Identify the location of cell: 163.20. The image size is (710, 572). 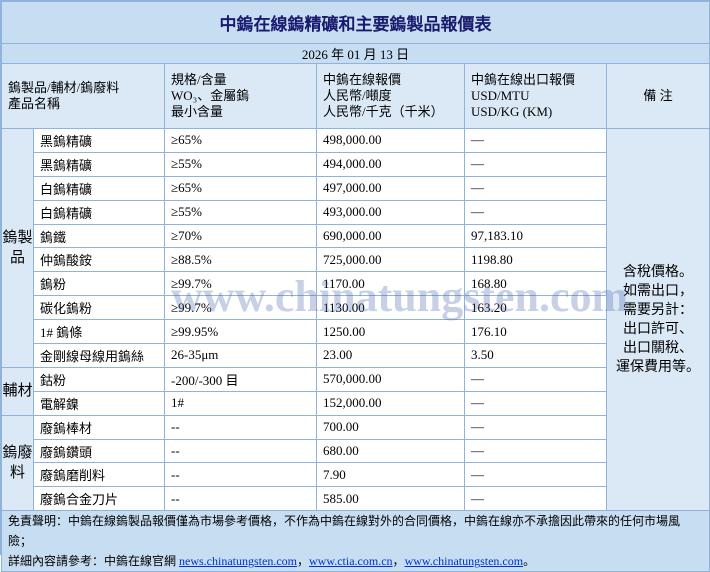
(535, 308).